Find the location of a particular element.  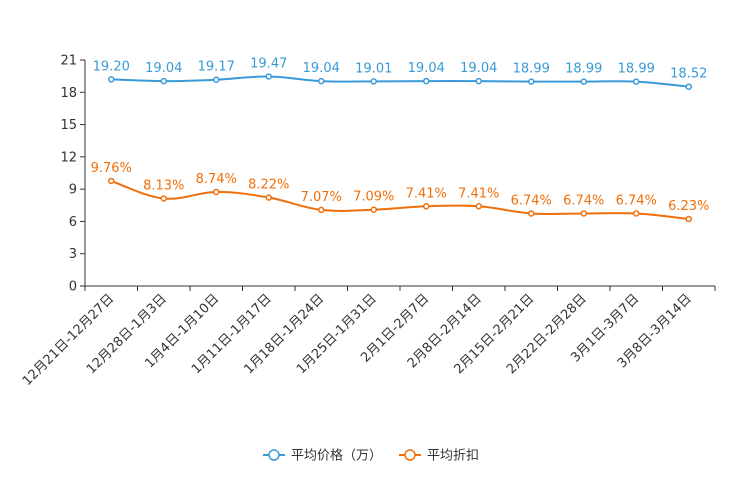

legend: 平均价格（万） 平均折扣 is located at coordinates (371, 456).